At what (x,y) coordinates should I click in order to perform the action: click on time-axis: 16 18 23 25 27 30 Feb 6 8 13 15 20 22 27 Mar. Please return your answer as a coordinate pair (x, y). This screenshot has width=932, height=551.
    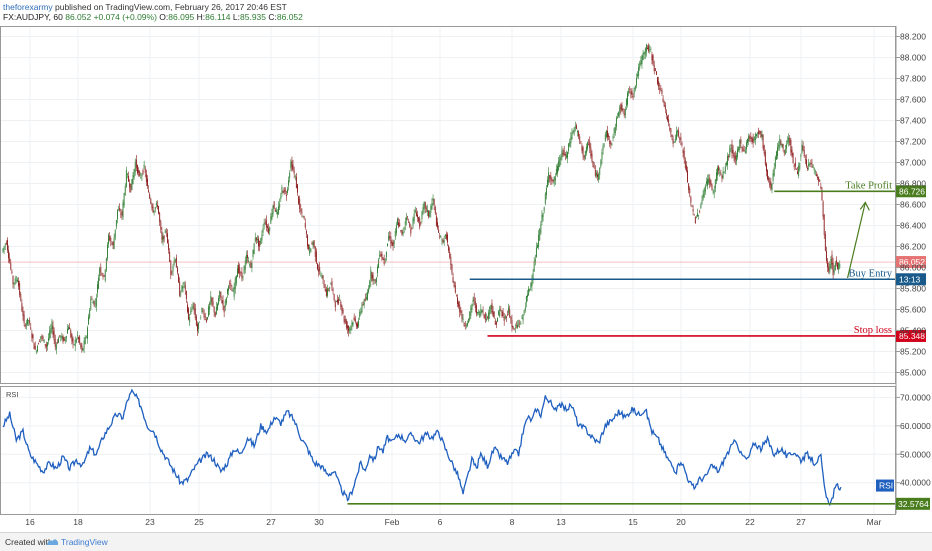
    Looking at the image, I should click on (453, 522).